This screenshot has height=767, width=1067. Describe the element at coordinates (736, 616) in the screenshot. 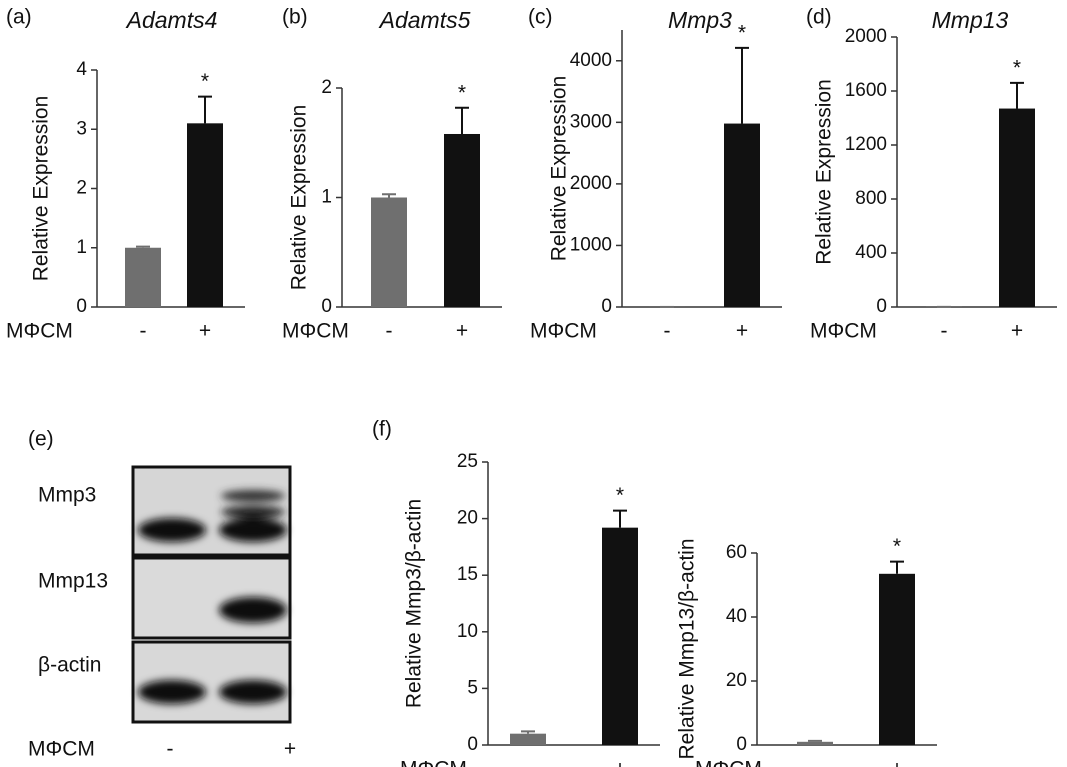

I see `y-tick-label: 40` at that location.